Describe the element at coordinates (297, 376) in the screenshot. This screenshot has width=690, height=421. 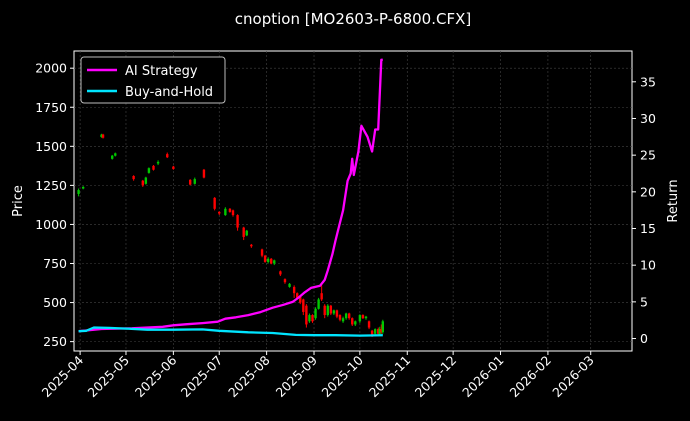
I see `x-tick-label: 2025-09` at that location.